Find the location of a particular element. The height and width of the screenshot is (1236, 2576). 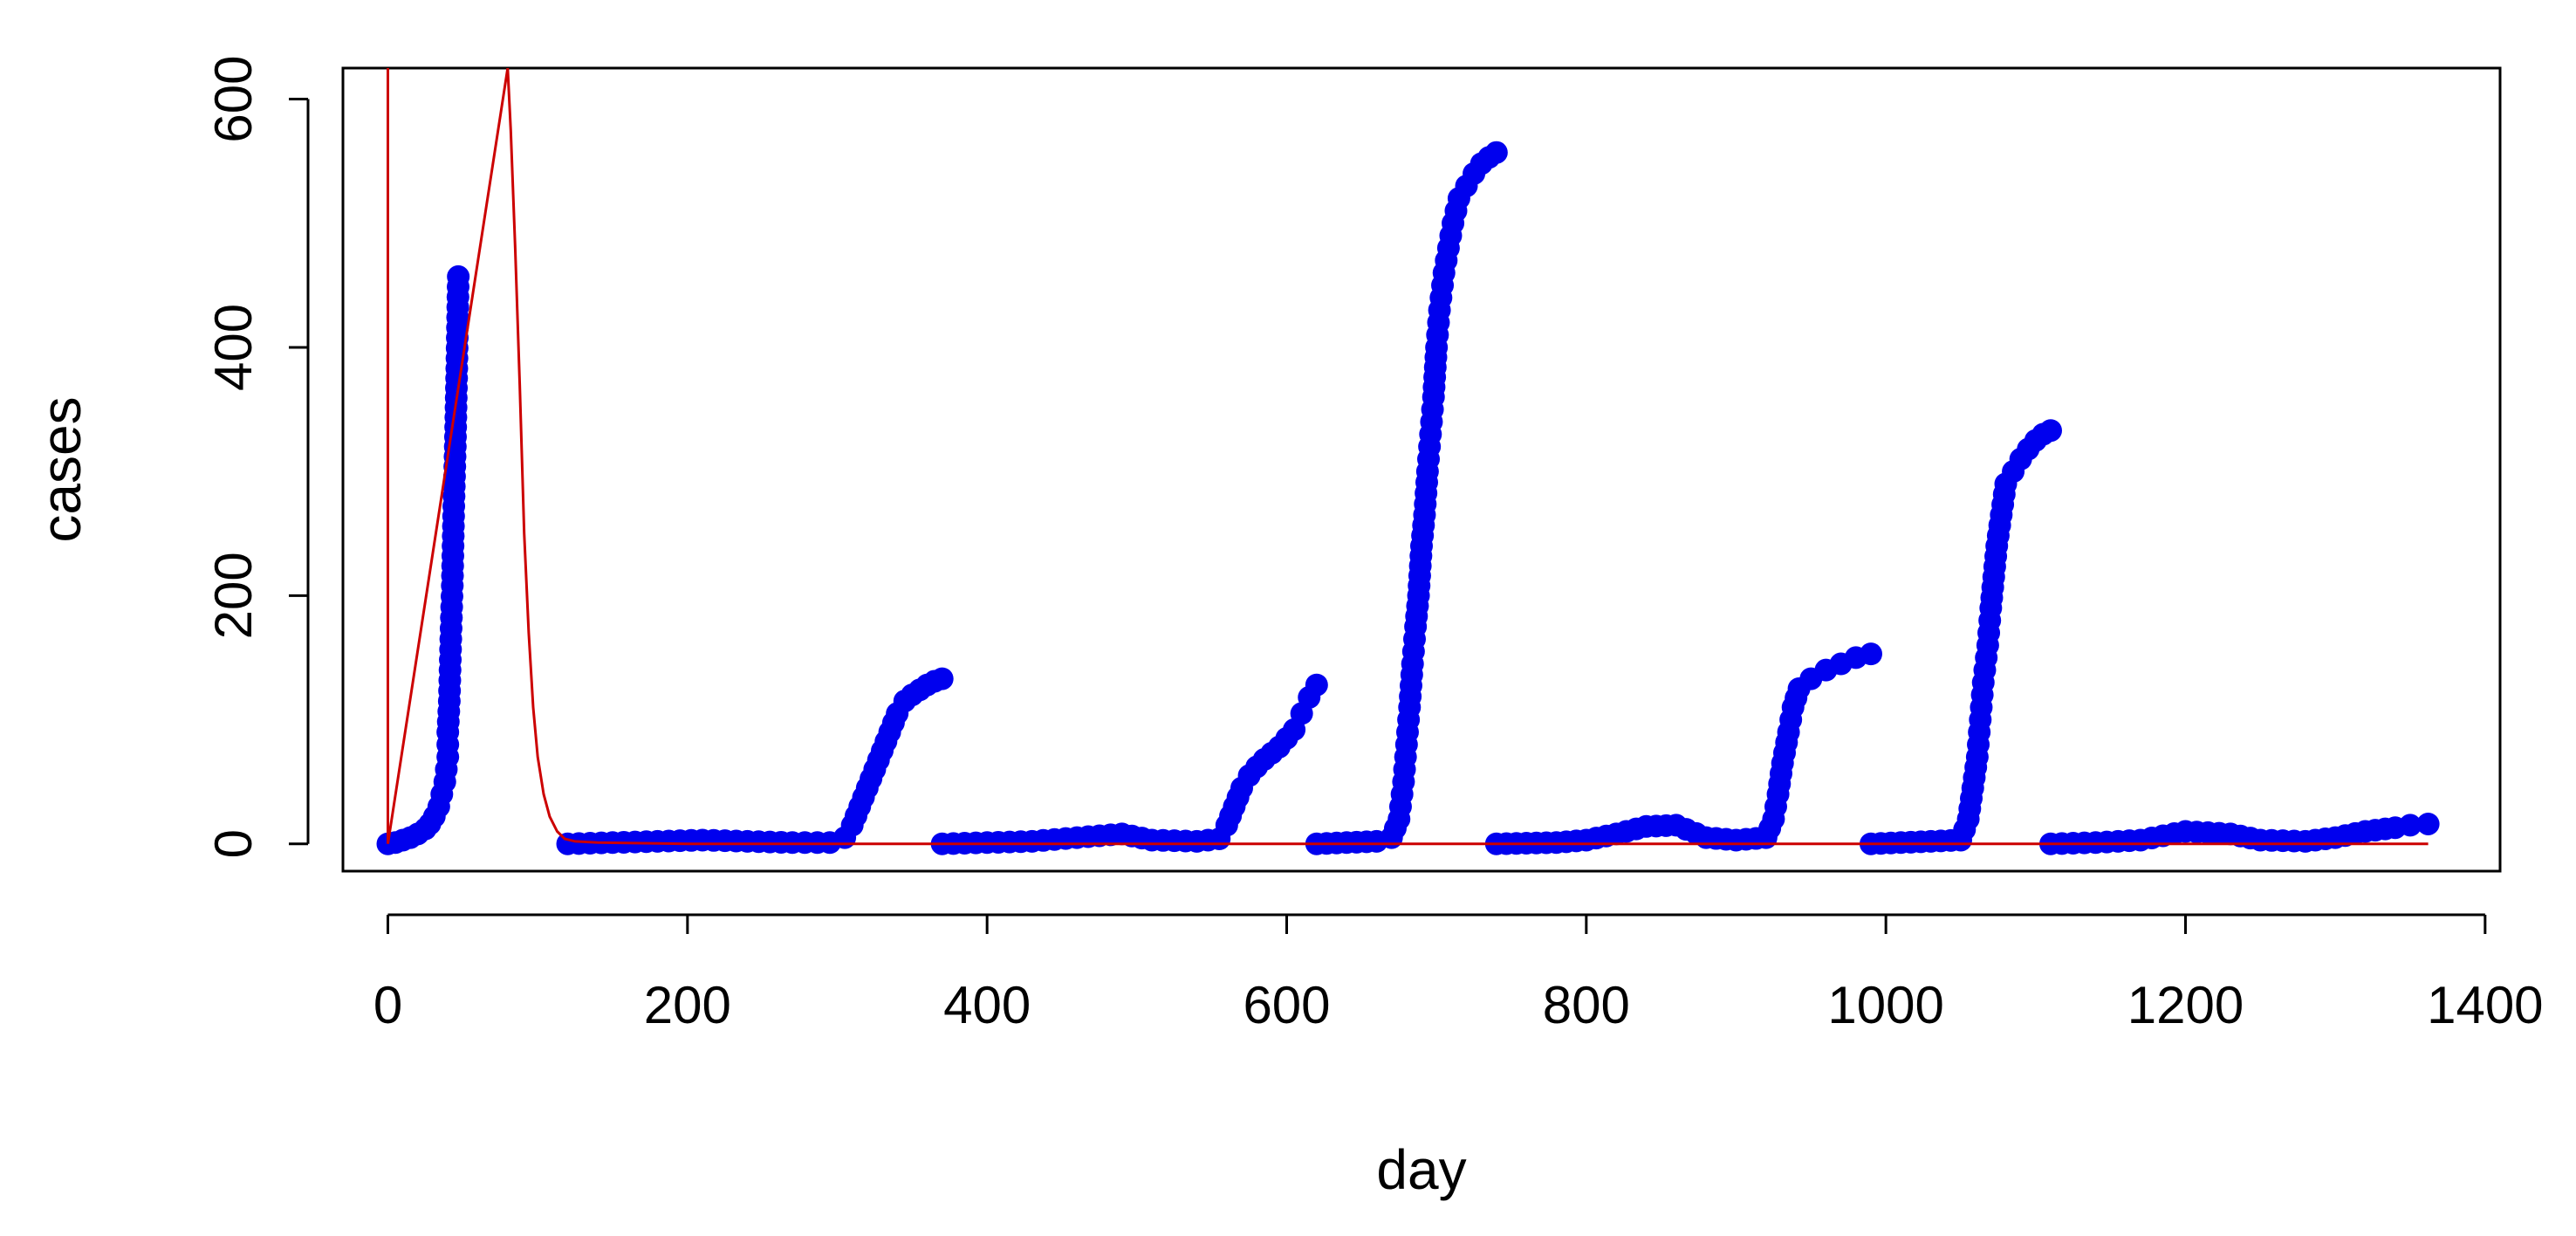

x-tick-label: 1400 is located at coordinates (2485, 1005).